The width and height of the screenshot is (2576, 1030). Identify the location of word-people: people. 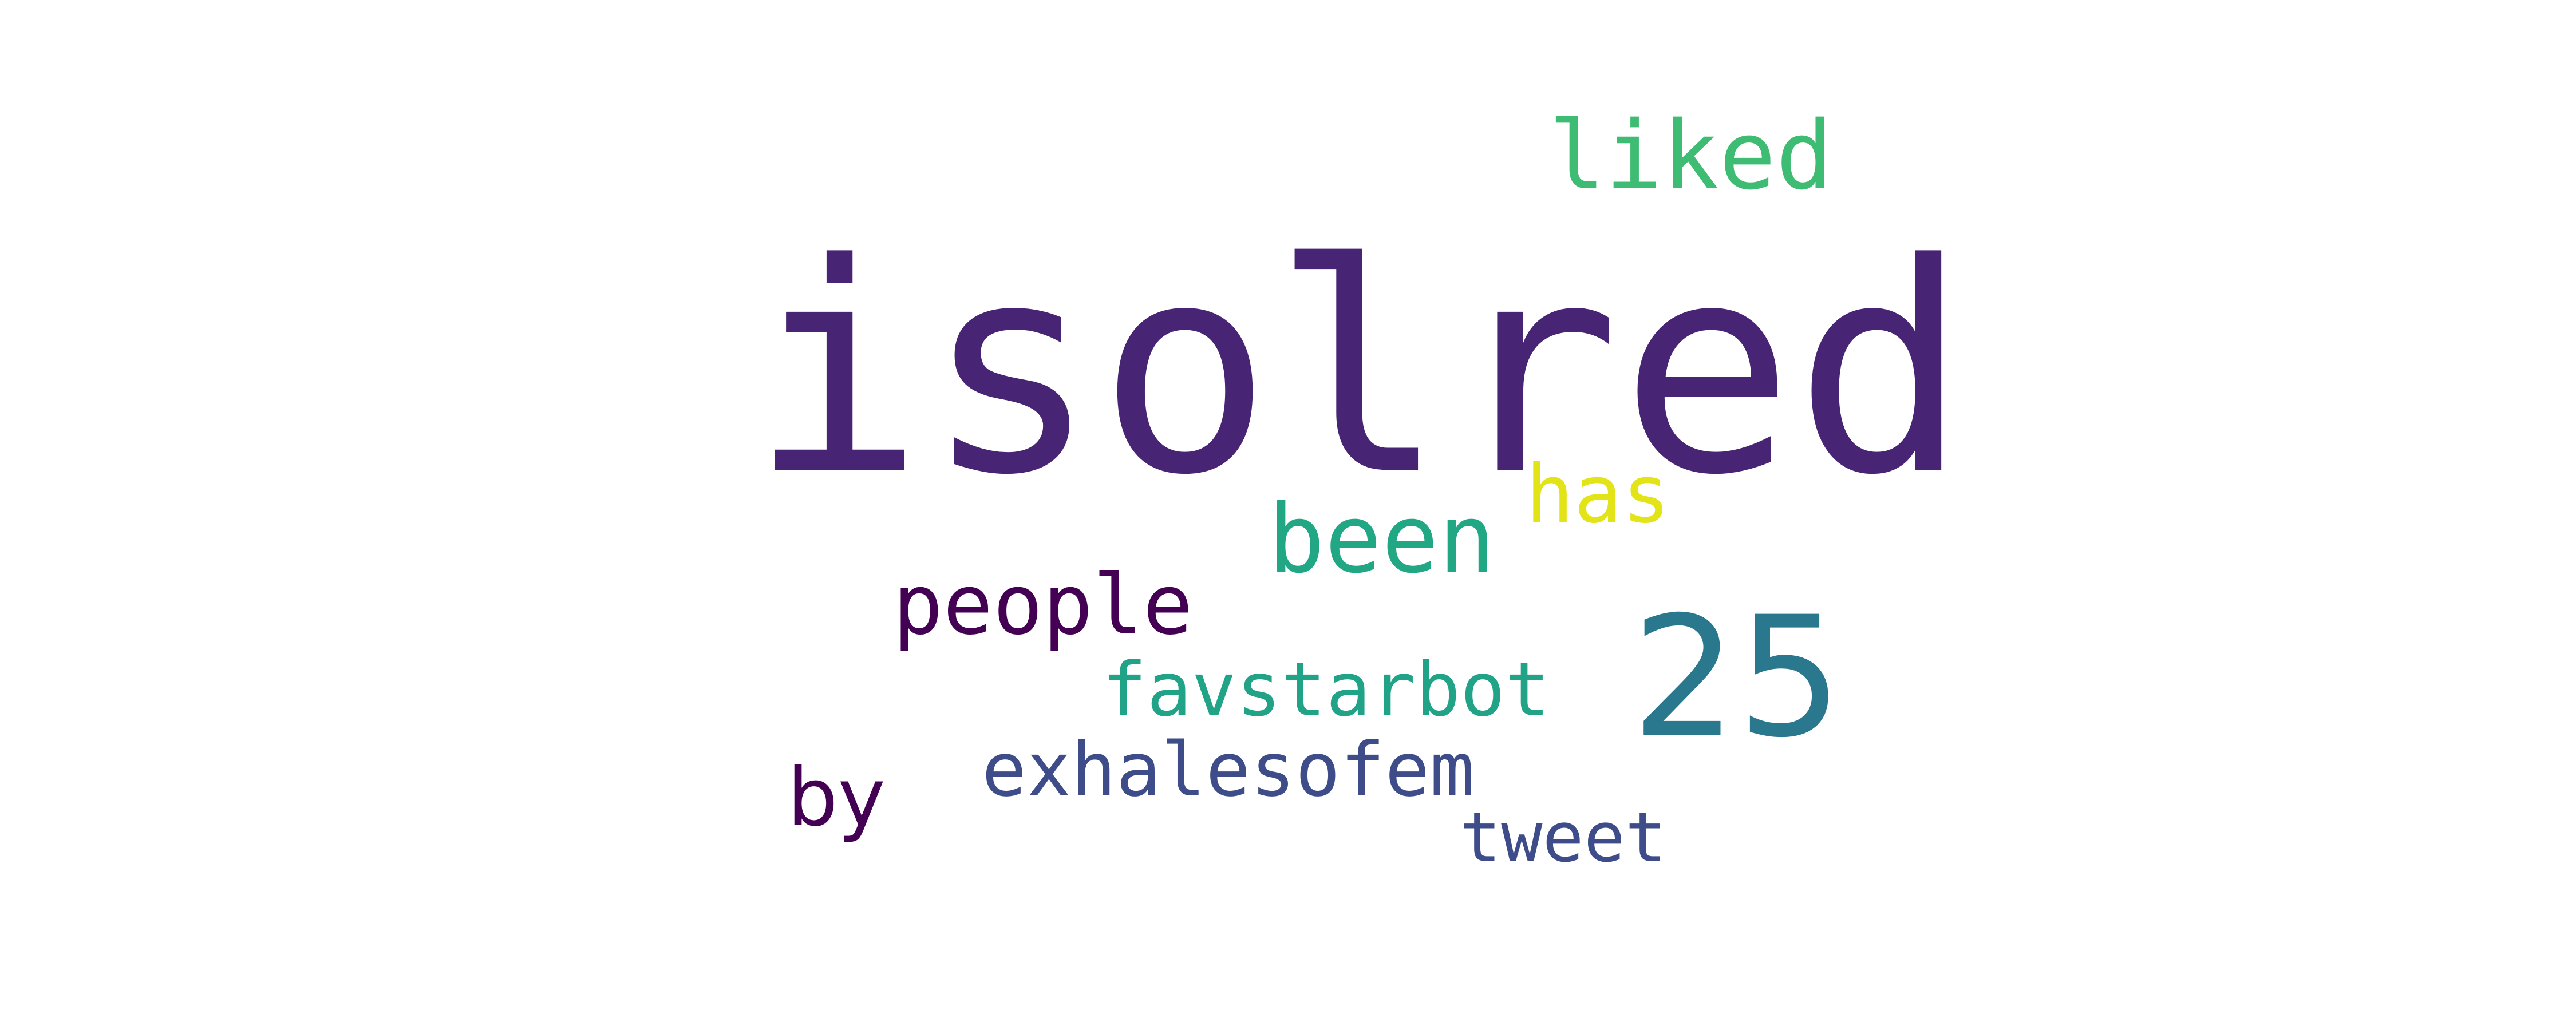
(1043, 605).